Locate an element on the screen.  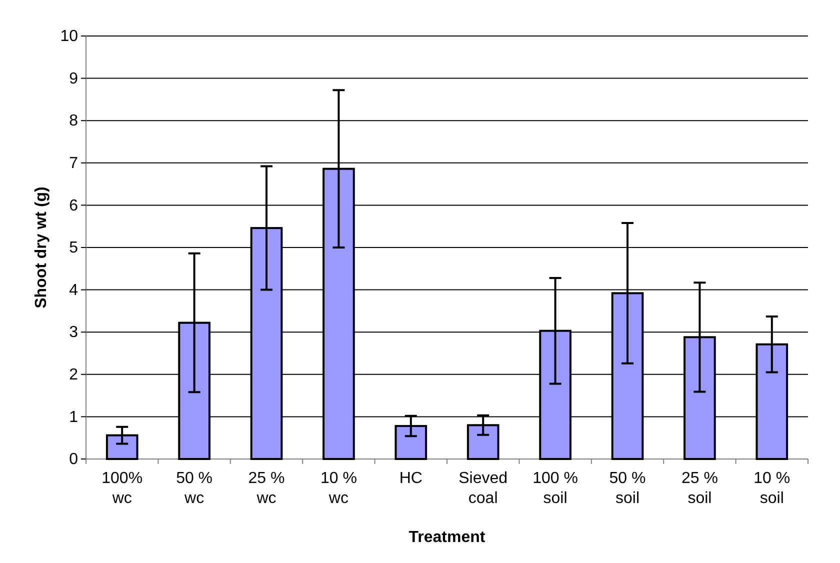
x-tick-label: 50 % soil is located at coordinates (627, 488).